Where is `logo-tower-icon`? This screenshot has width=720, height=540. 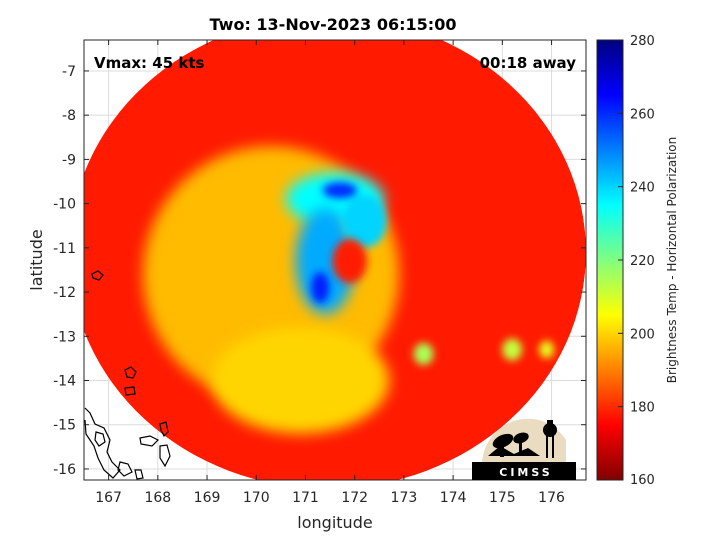 logo-tower-icon is located at coordinates (550, 439).